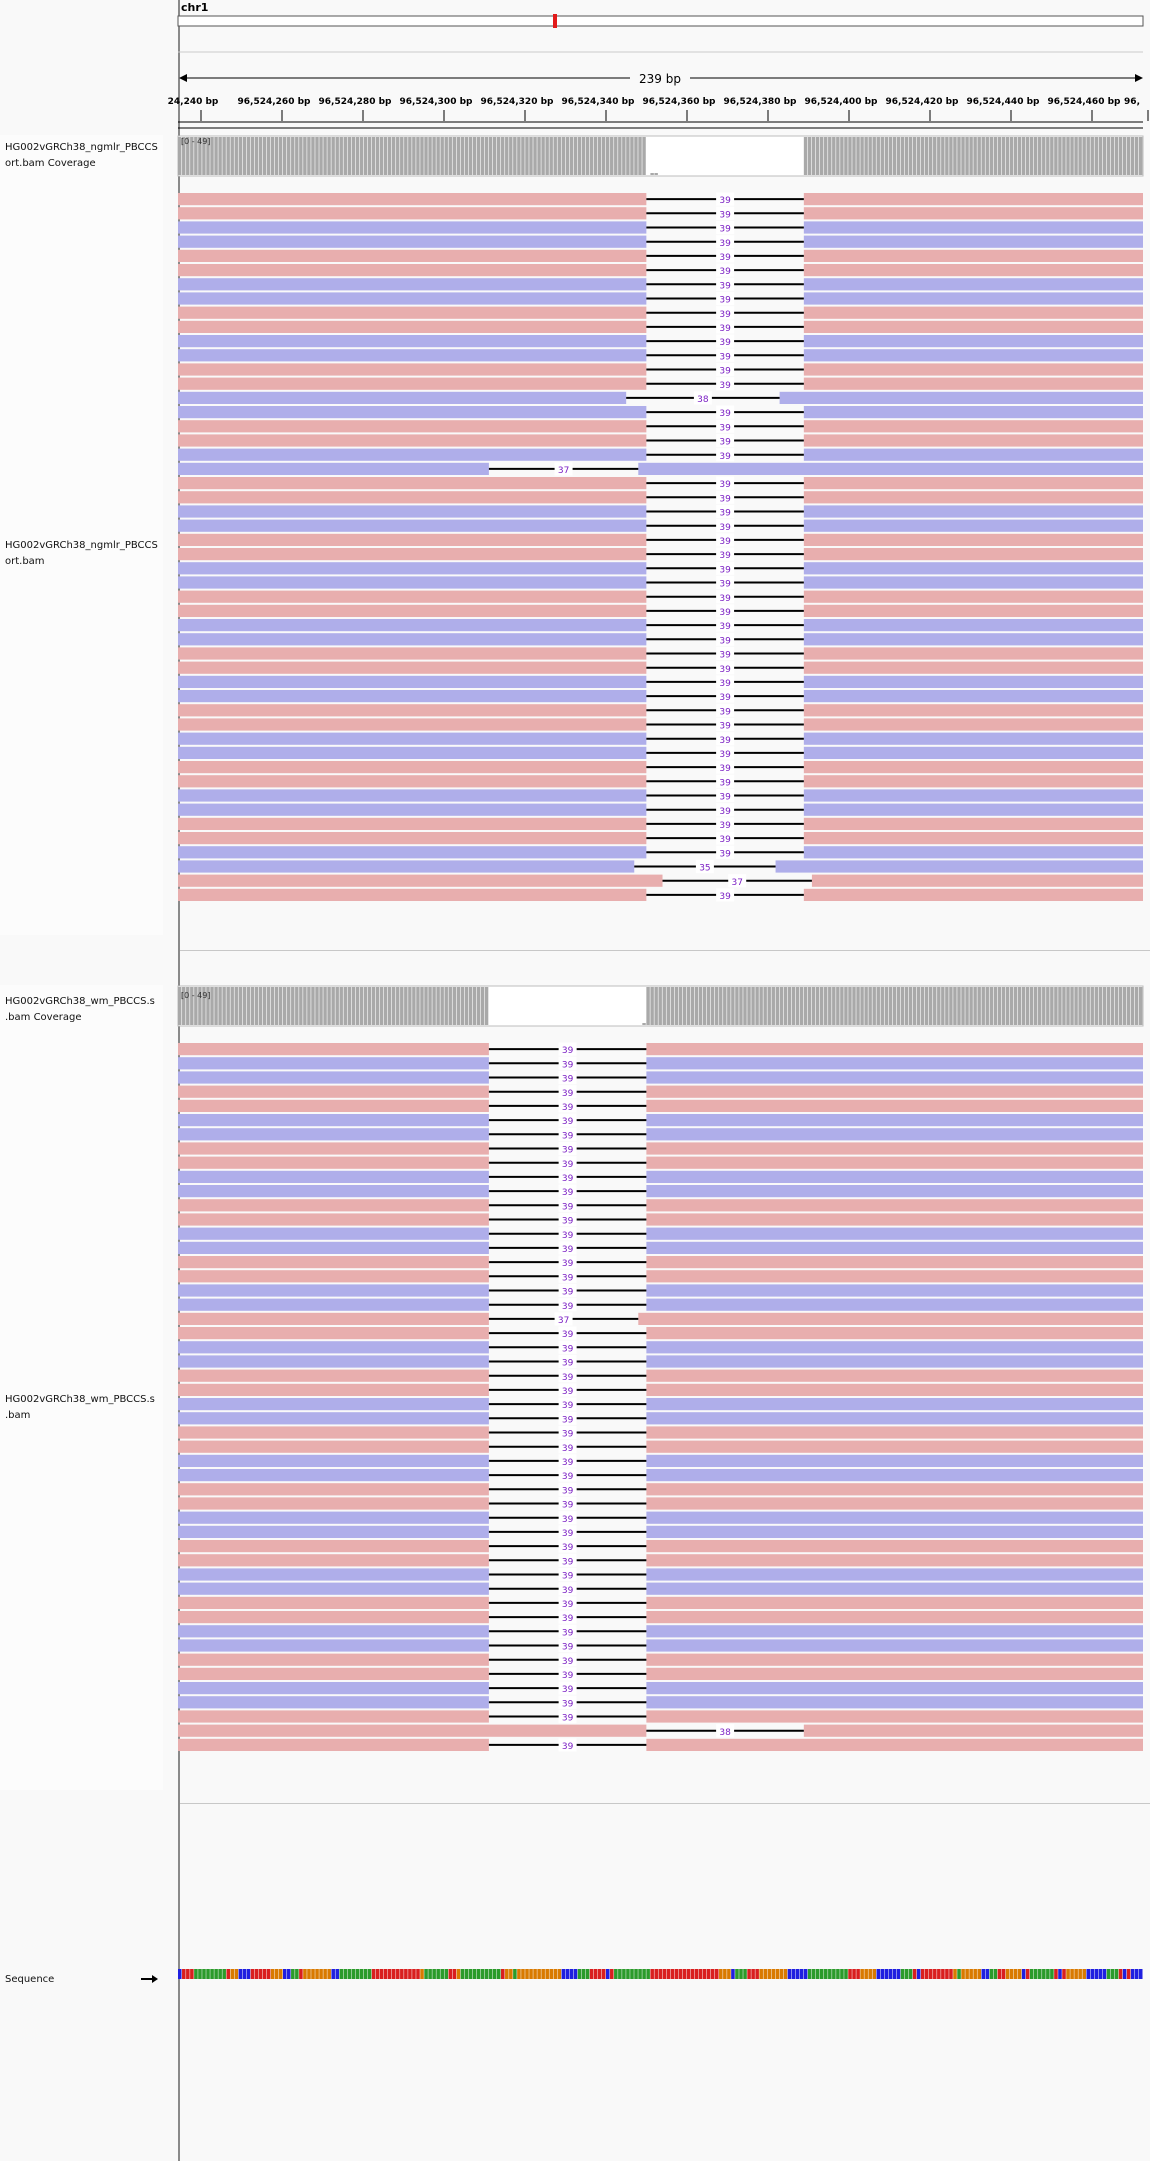 This screenshot has width=1150, height=2161. What do you see at coordinates (660, 21) in the screenshot?
I see `chromosome-ideogram` at bounding box center [660, 21].